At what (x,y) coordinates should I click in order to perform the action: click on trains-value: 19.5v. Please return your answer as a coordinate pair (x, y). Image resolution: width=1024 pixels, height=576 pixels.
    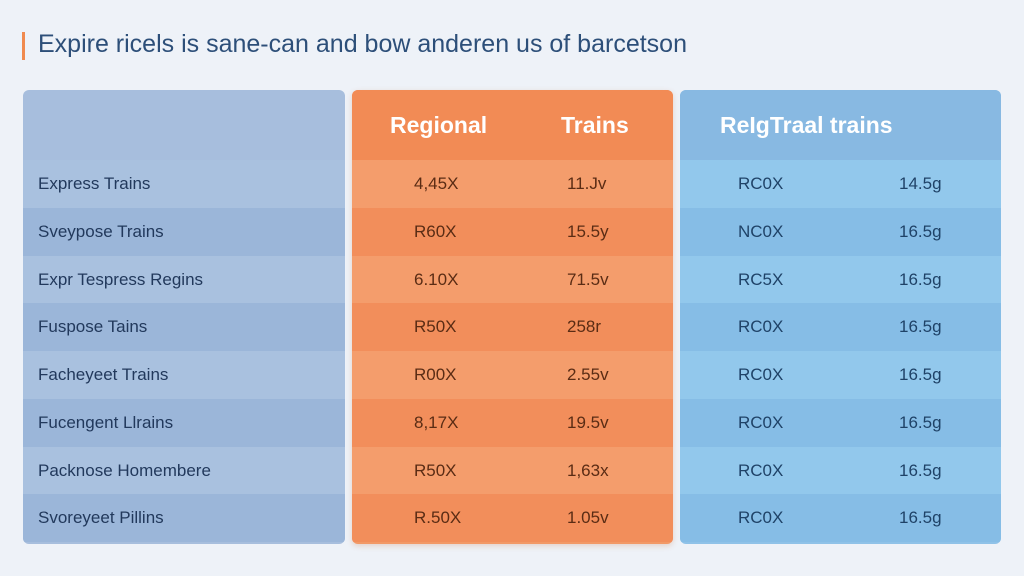
    Looking at the image, I should click on (588, 422).